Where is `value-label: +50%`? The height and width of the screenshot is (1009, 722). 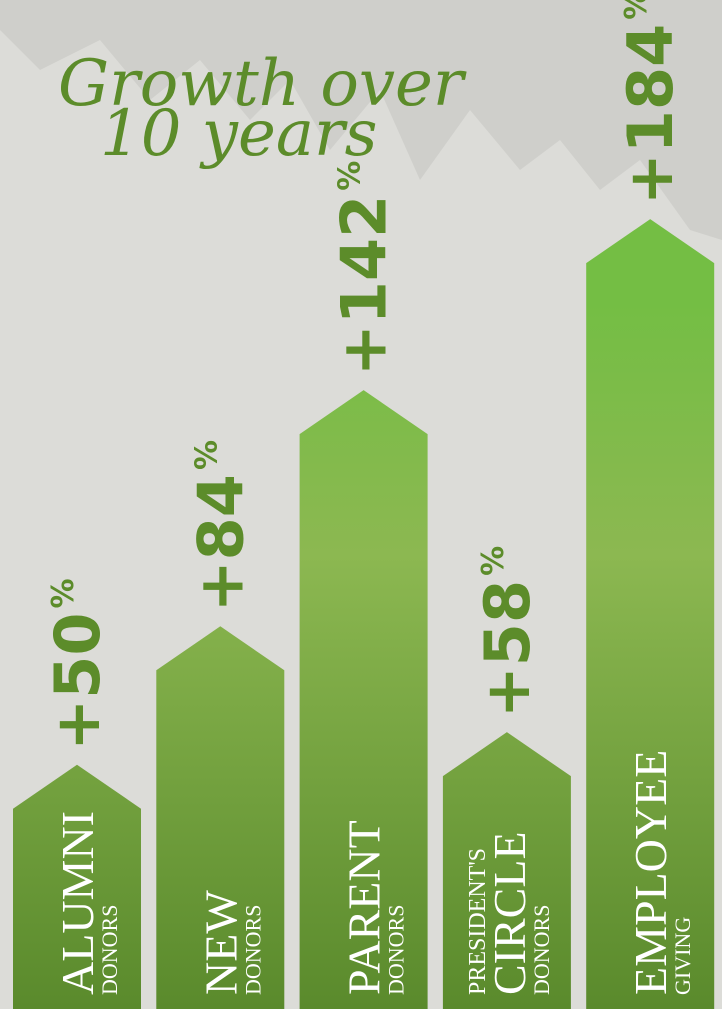 value-label: +50% is located at coordinates (77, 664).